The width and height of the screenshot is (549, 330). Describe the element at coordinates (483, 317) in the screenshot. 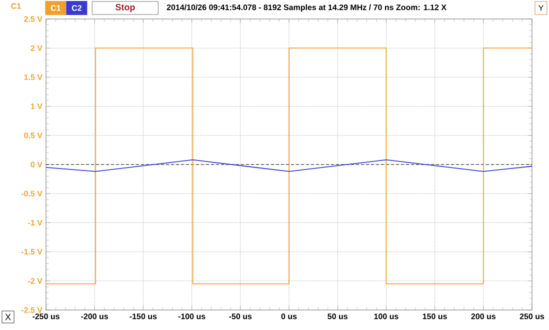

I see `x-tick-label: 200 us` at that location.